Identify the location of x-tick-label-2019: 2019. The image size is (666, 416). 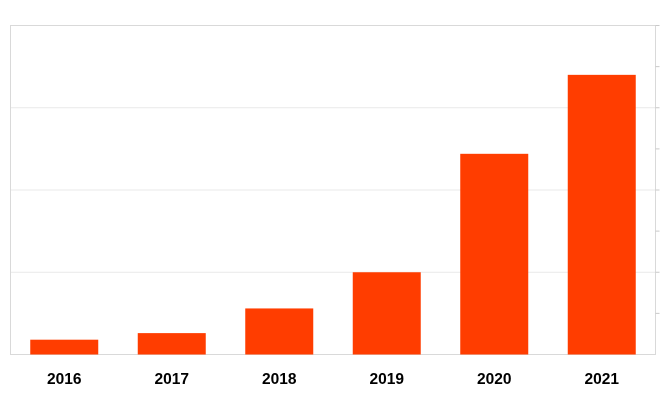
(387, 379).